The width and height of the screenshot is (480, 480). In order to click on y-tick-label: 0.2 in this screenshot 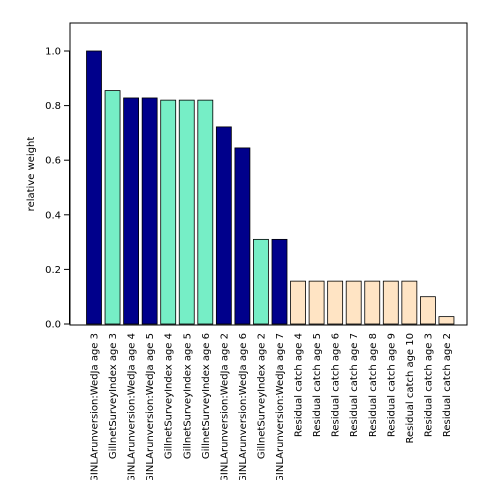, I will do `click(53, 270)`.